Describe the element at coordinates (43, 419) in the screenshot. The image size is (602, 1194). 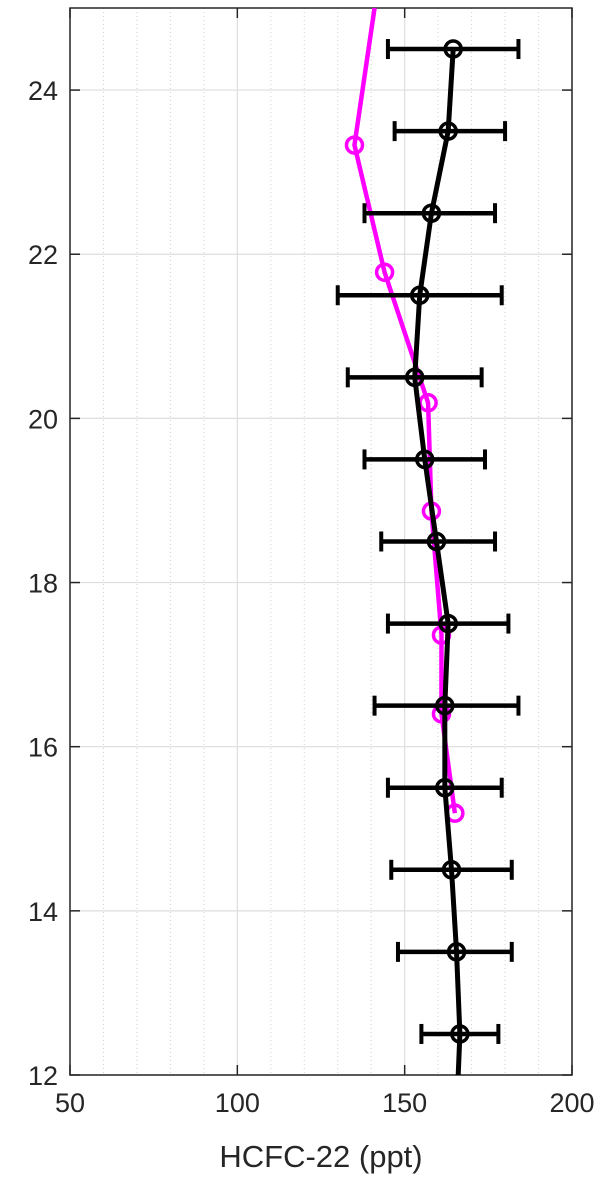
I see `y-tick-label: 20` at that location.